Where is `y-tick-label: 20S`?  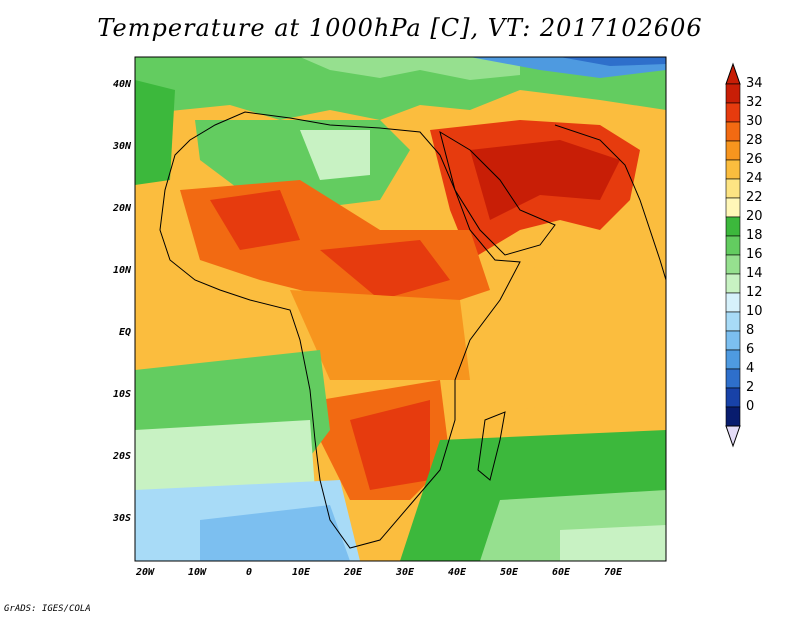
y-tick-label: 20S is located at coordinates (121, 456).